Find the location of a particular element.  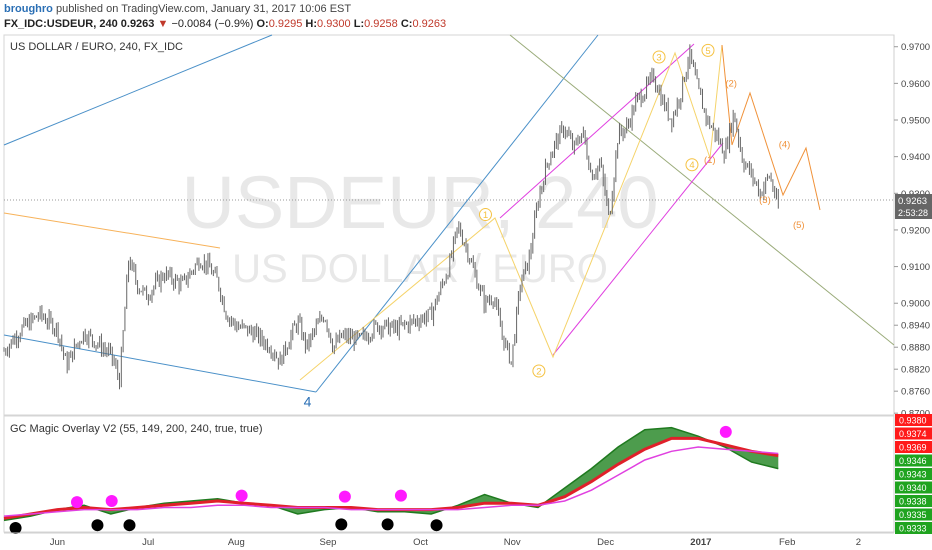

close-value: 0.9263 is located at coordinates (429, 24).